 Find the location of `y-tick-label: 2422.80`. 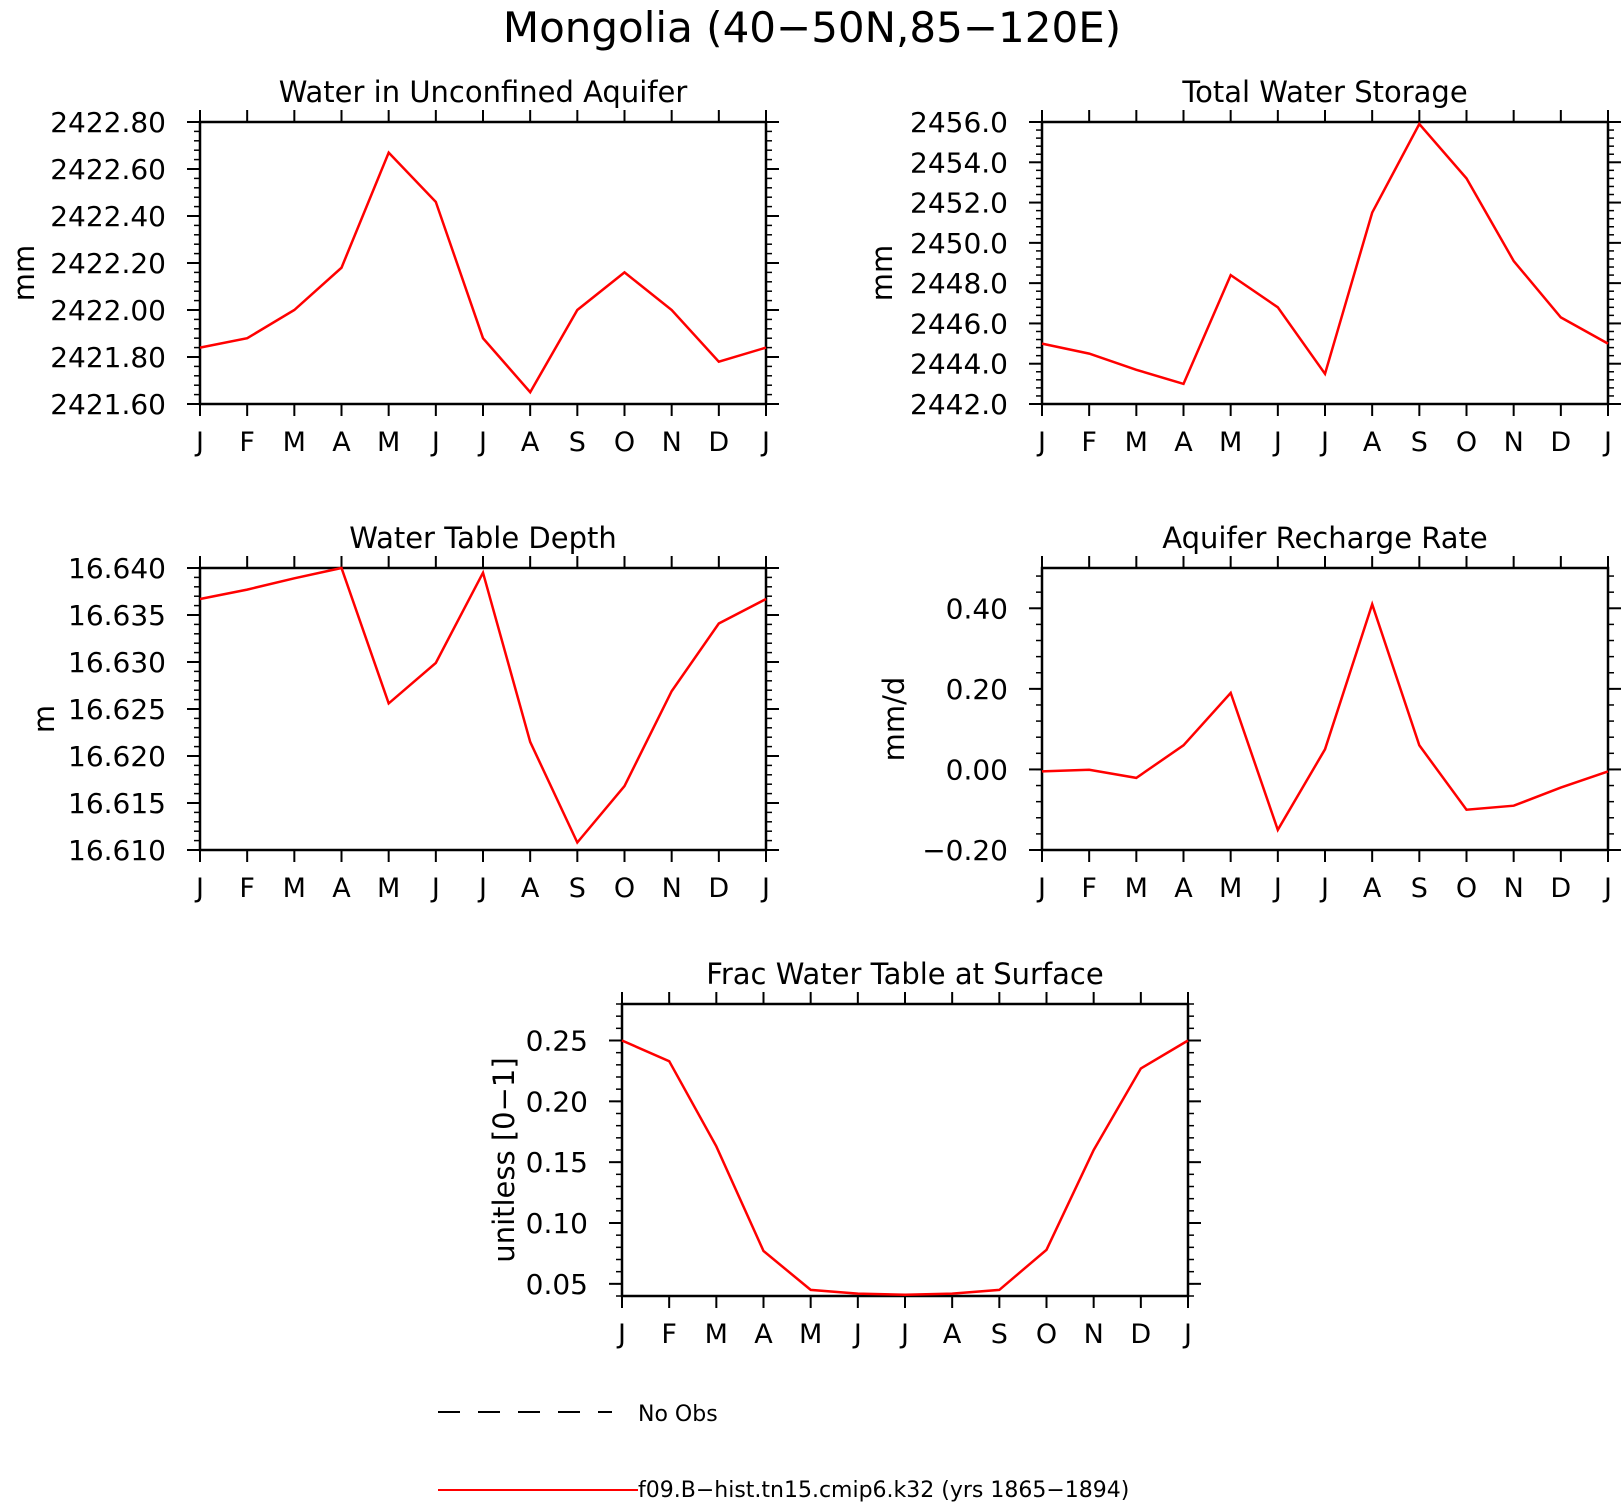

y-tick-label: 2422.80 is located at coordinates (108, 122).